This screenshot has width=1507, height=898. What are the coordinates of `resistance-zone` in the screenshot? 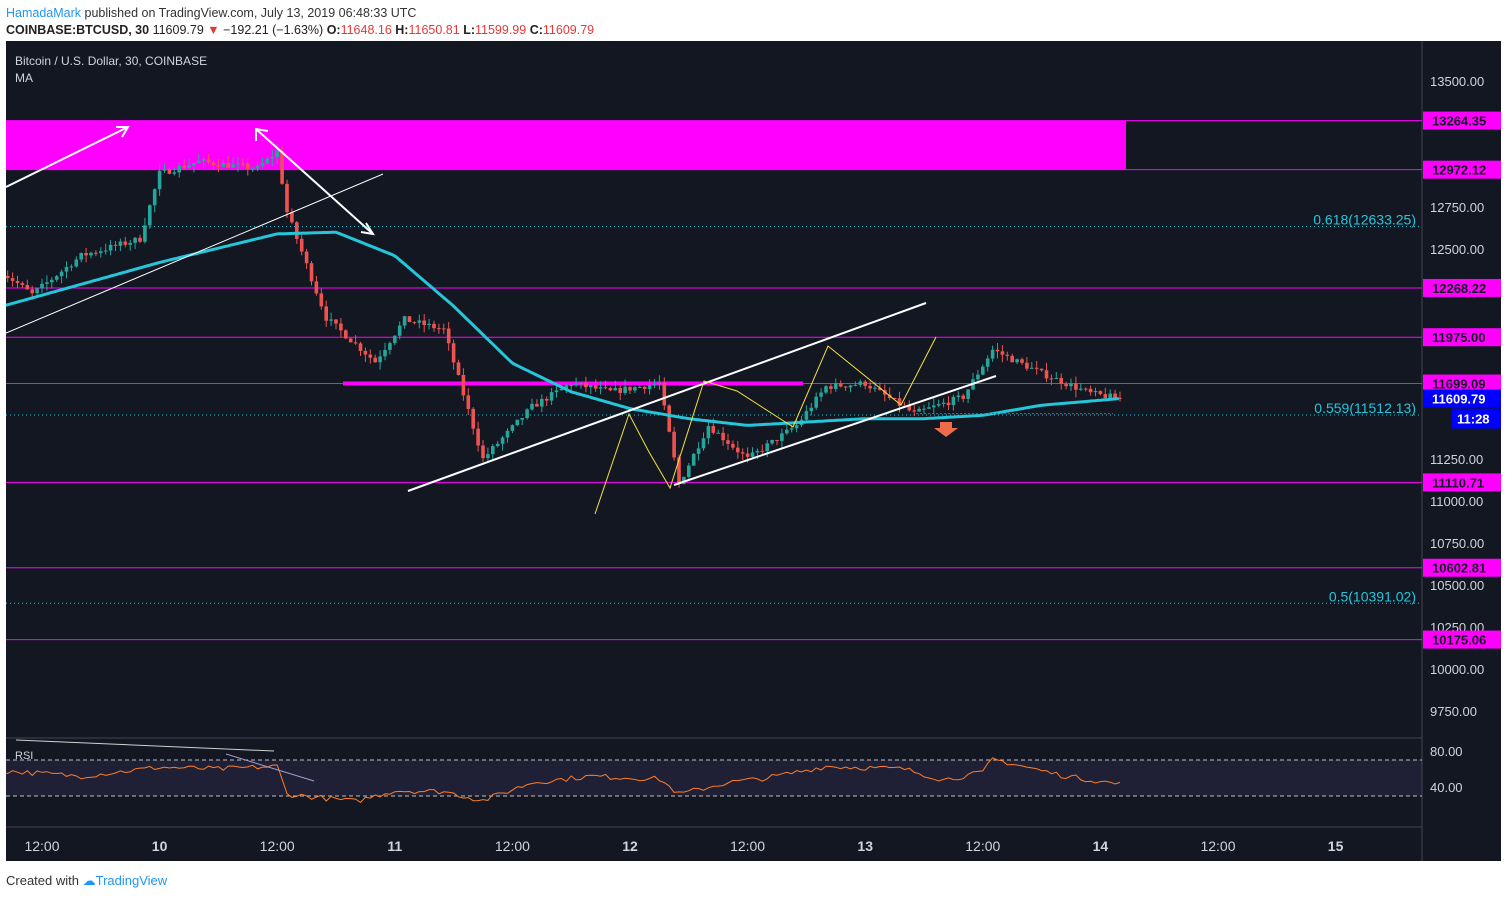 It's located at (566, 145).